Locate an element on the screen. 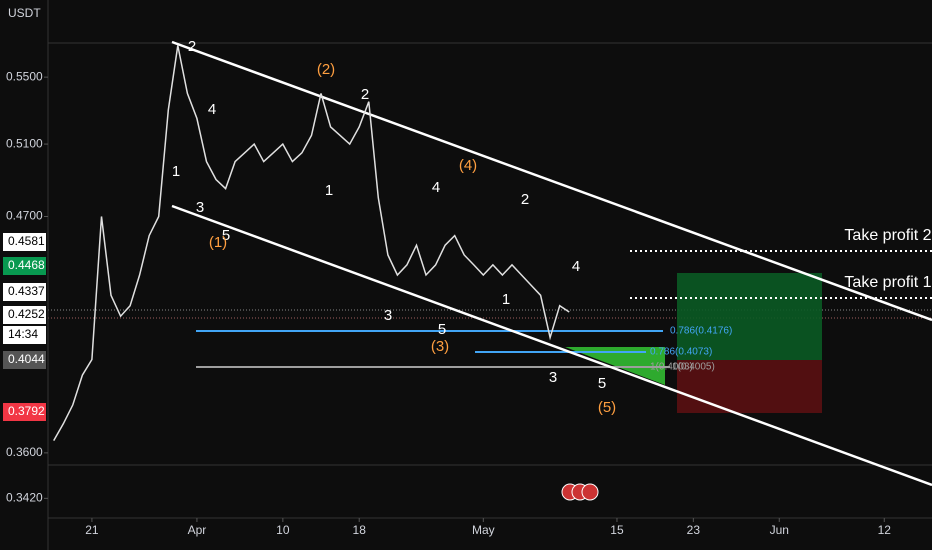 The image size is (932, 550). price-label: 0.4337 is located at coordinates (26, 291).